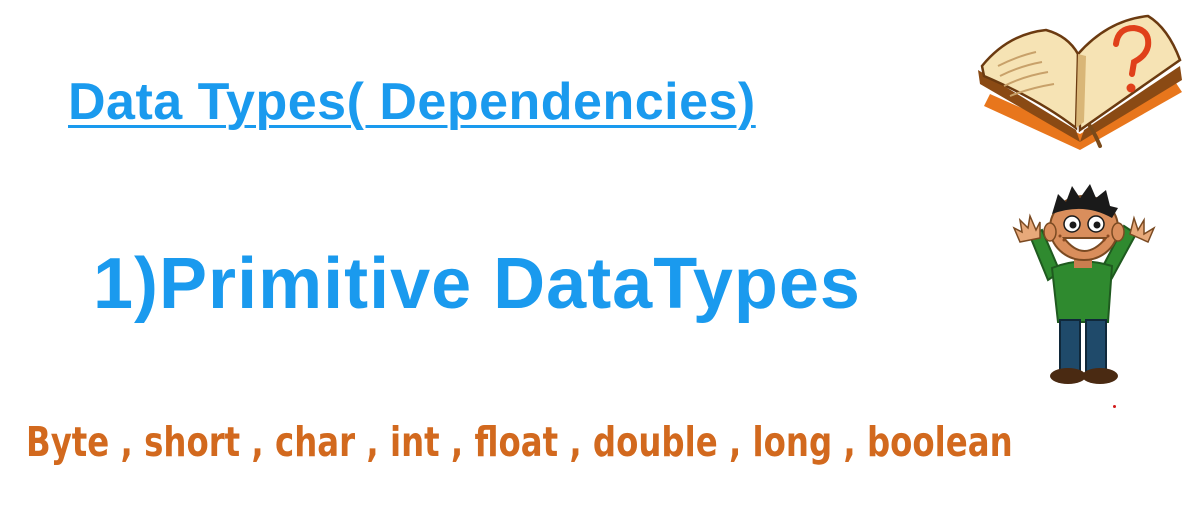 This screenshot has width=1193, height=514. Describe the element at coordinates (412, 102) in the screenshot. I see `slide-title: Data Types( Dependencies)` at that location.